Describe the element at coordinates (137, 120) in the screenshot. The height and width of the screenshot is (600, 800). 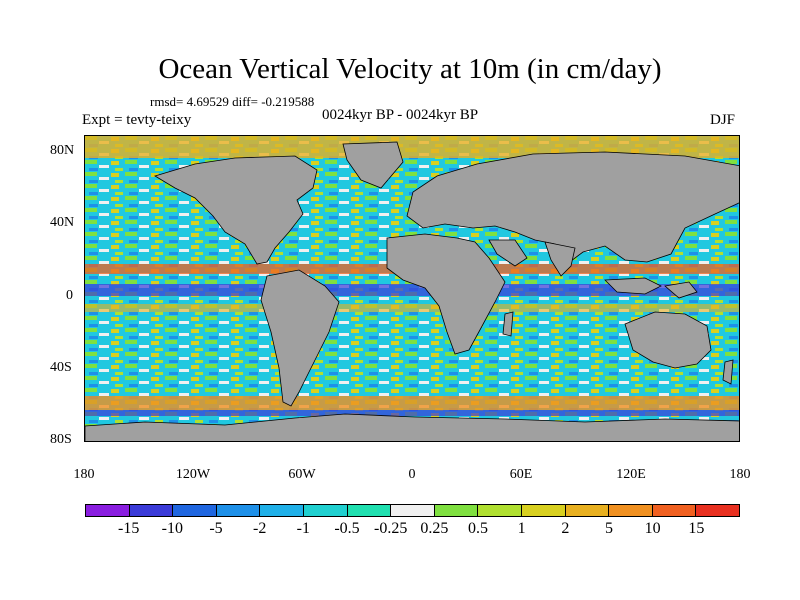
I see `experiment-label: Expt = tevty-teixy` at that location.